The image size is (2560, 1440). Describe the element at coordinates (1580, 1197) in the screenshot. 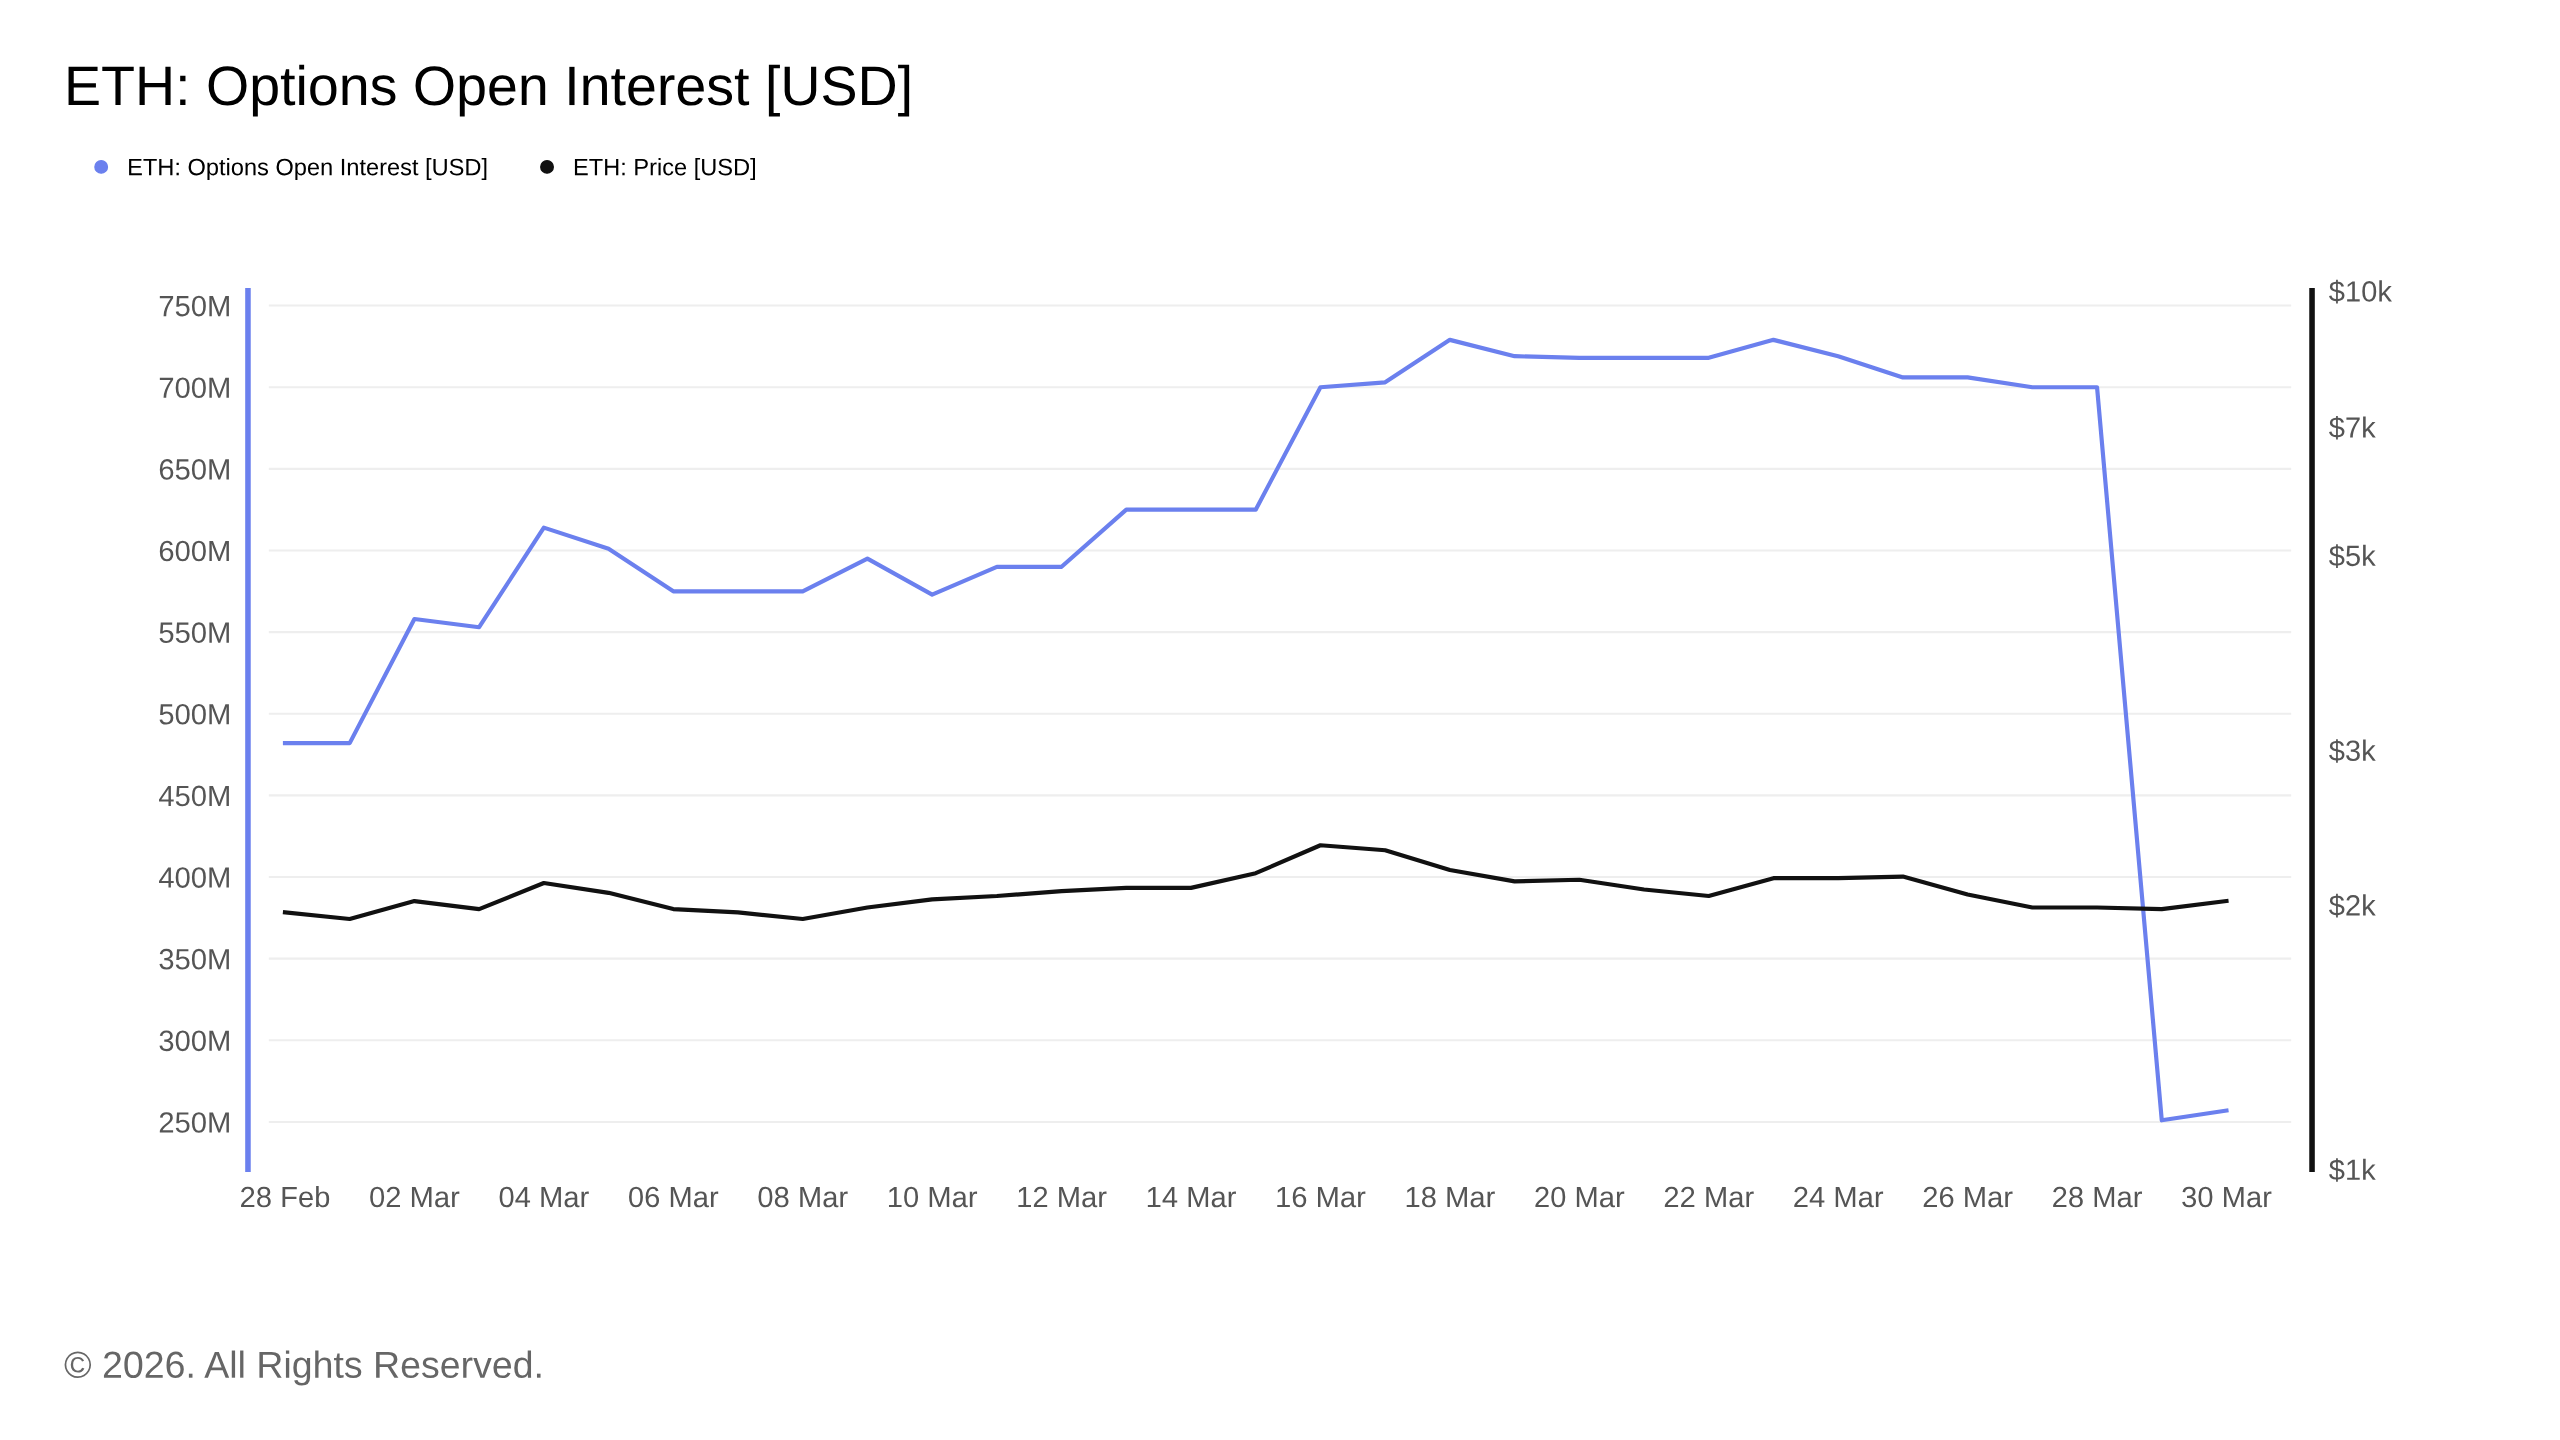

I see `x-tick-label: 20 Mar` at that location.